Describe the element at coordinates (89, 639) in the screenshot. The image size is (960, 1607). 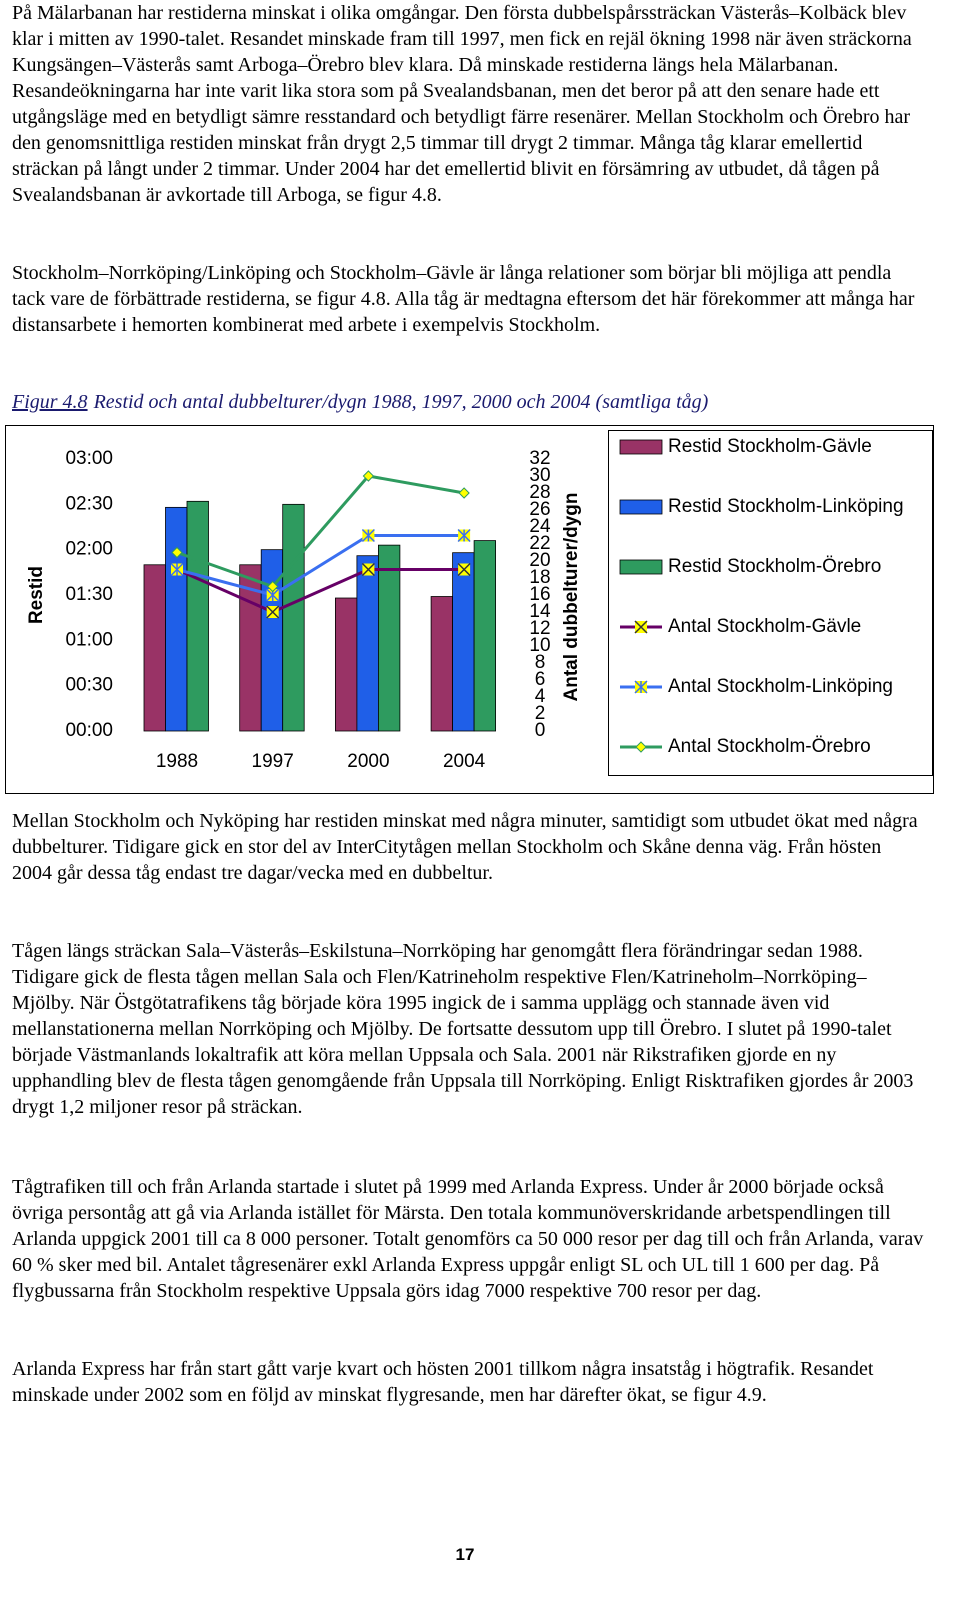
I see `y-tick-label: 01:00` at that location.